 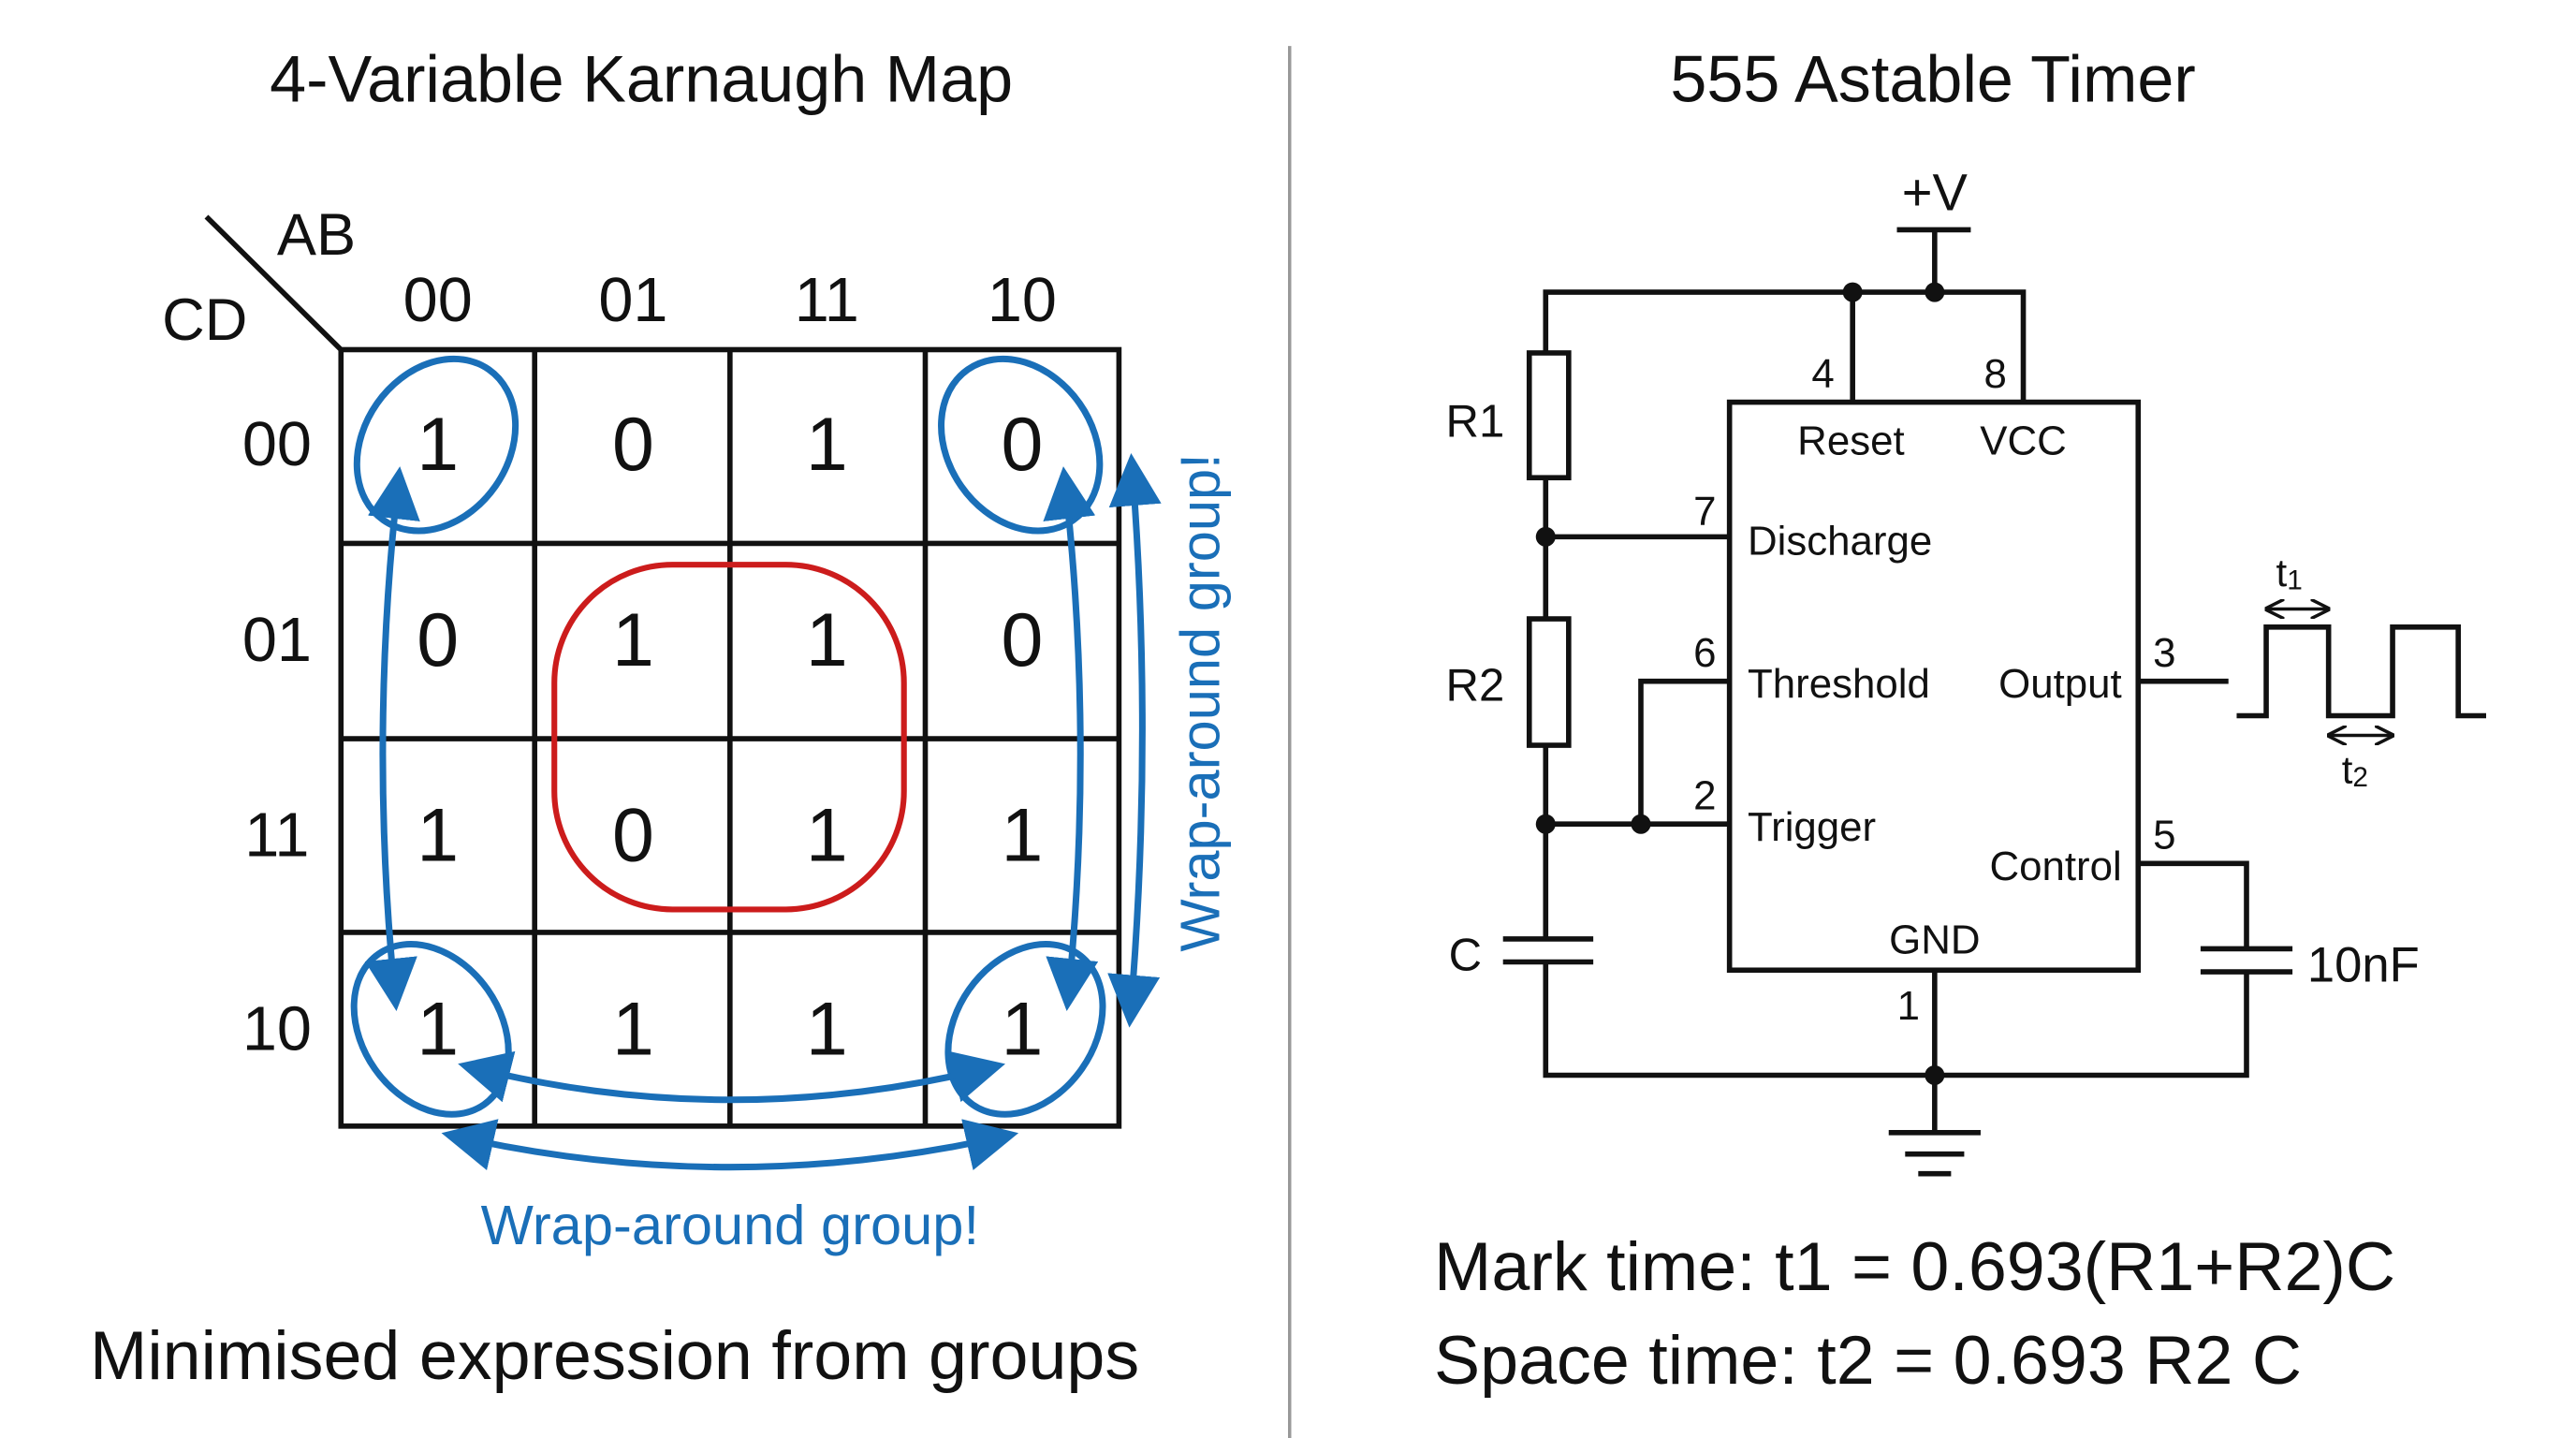 I want to click on kmap-corner-diagonal, so click(x=274, y=283).